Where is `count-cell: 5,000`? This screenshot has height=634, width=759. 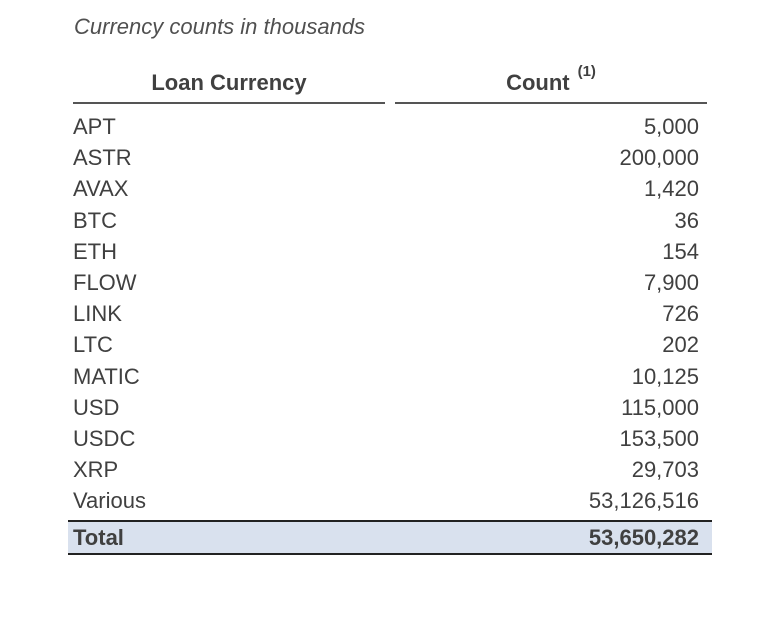 count-cell: 5,000 is located at coordinates (671, 126).